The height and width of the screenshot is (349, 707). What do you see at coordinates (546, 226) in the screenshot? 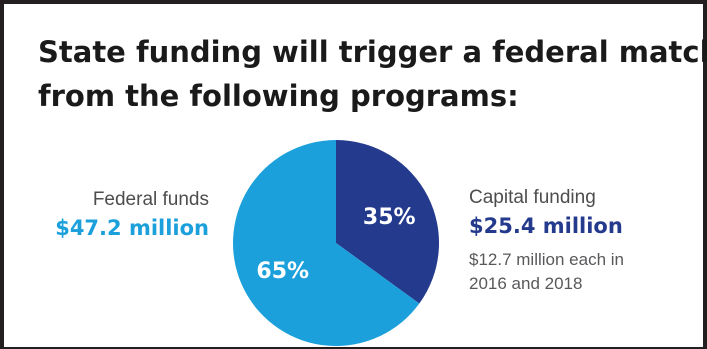
I see `capital-funding-amount: $25.4 million` at bounding box center [546, 226].